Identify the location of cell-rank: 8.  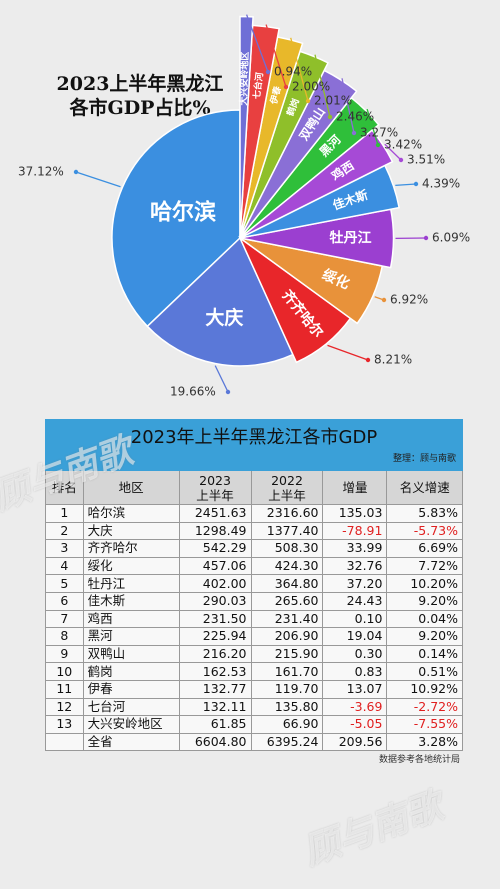
(64, 636).